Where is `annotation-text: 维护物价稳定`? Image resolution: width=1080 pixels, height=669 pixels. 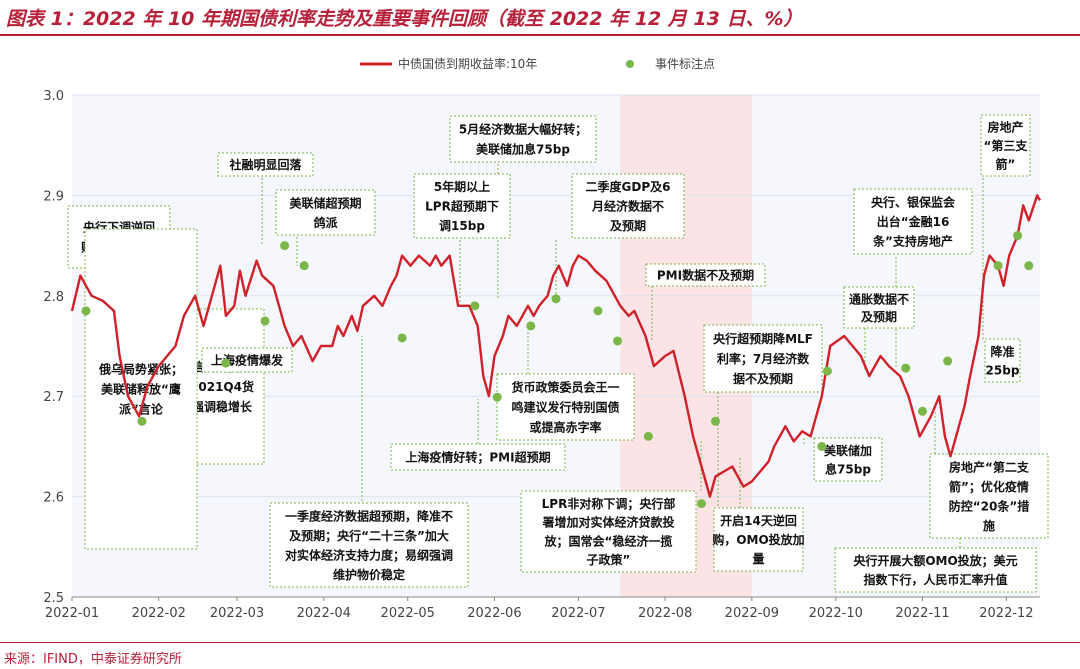 annotation-text: 维护物价稳定 is located at coordinates (369, 574).